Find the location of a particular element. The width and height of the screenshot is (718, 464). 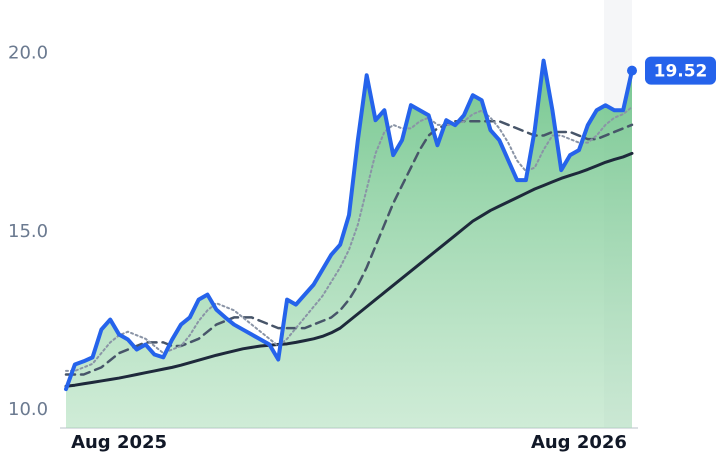

y-tick-label: 15.0 is located at coordinates (28, 231).